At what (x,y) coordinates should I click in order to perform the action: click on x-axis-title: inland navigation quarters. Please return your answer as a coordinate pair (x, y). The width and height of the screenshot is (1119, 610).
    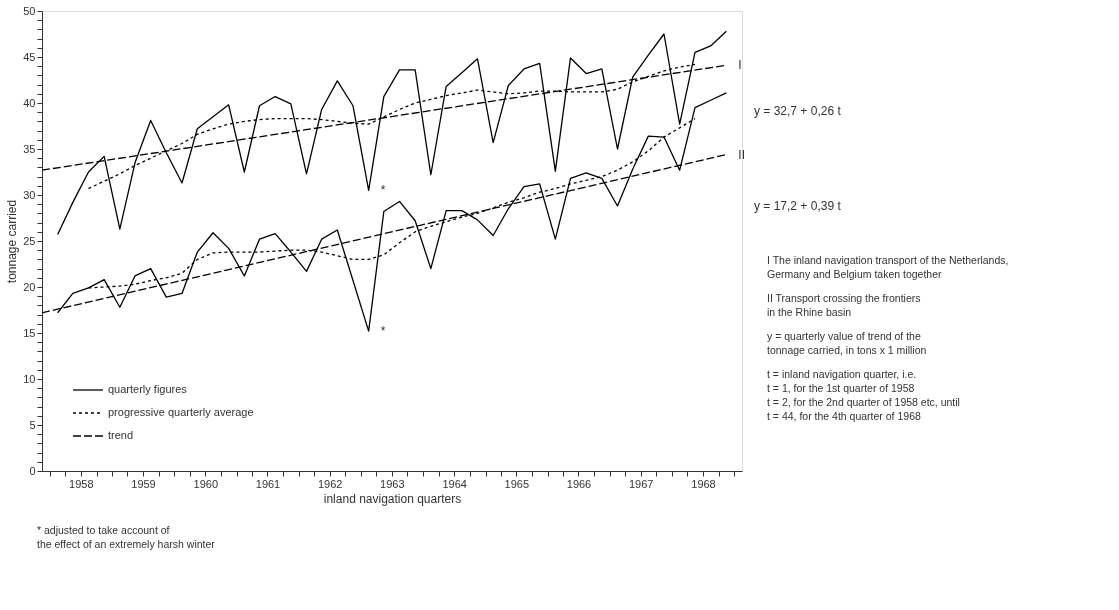
    Looking at the image, I should click on (392, 498).